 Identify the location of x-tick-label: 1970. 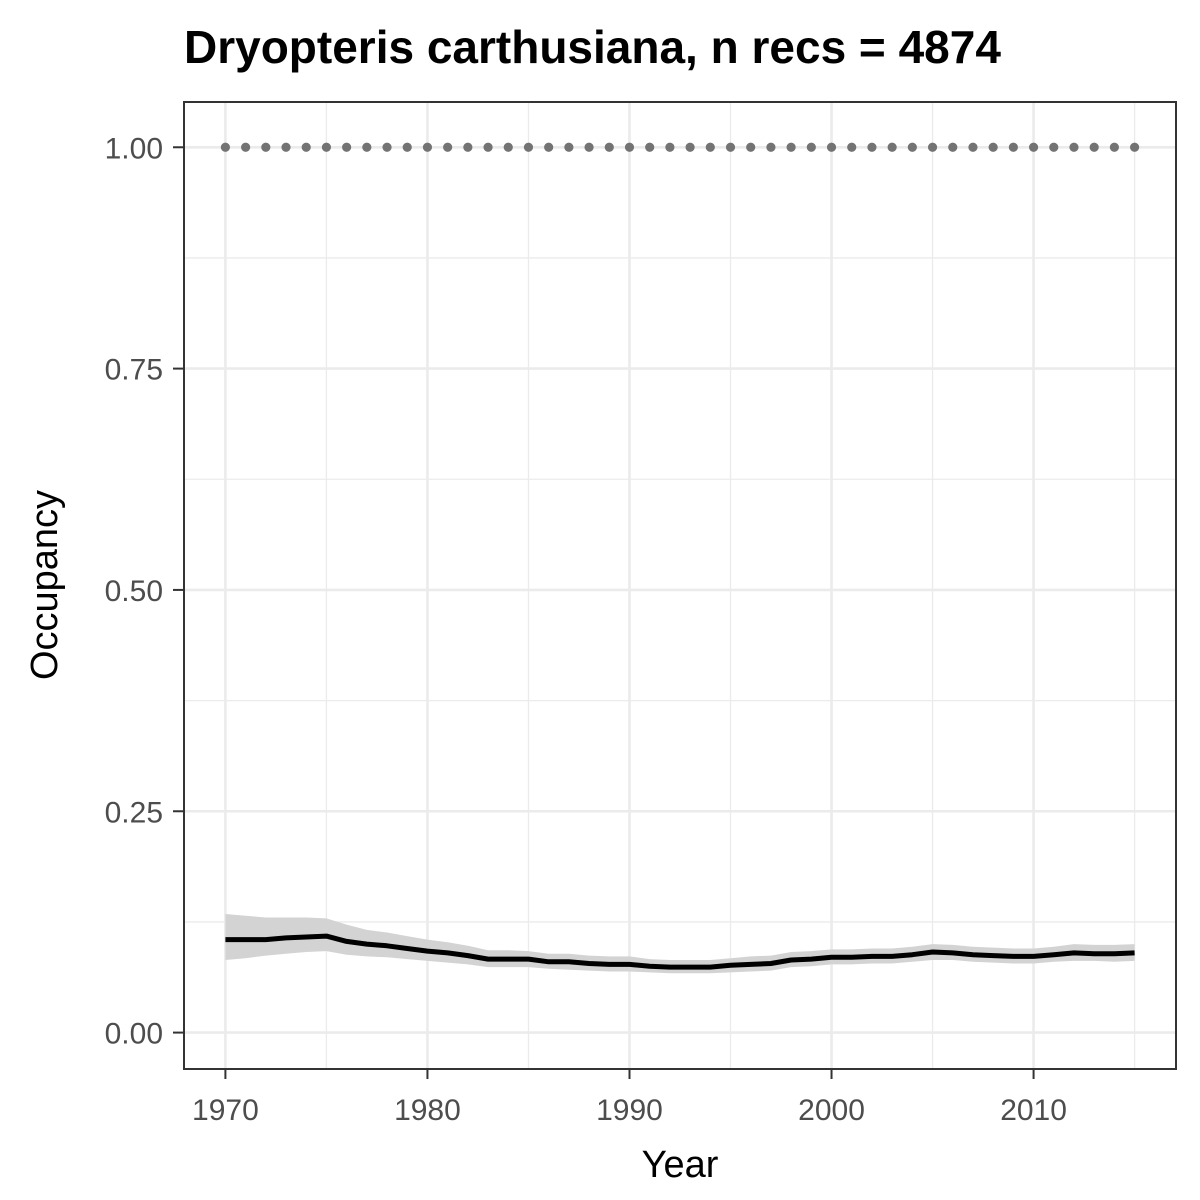
(225, 1110).